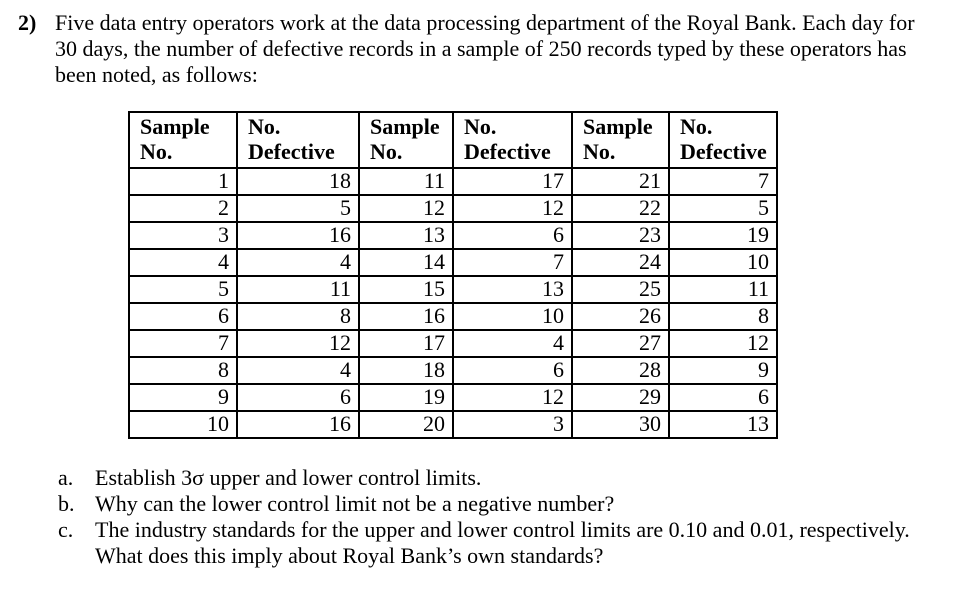  Describe the element at coordinates (620, 208) in the screenshot. I see `table-cell: 22` at that location.